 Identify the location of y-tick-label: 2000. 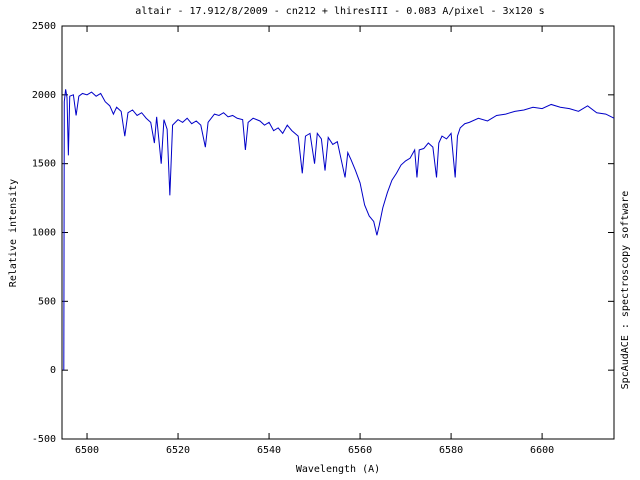
(44, 95).